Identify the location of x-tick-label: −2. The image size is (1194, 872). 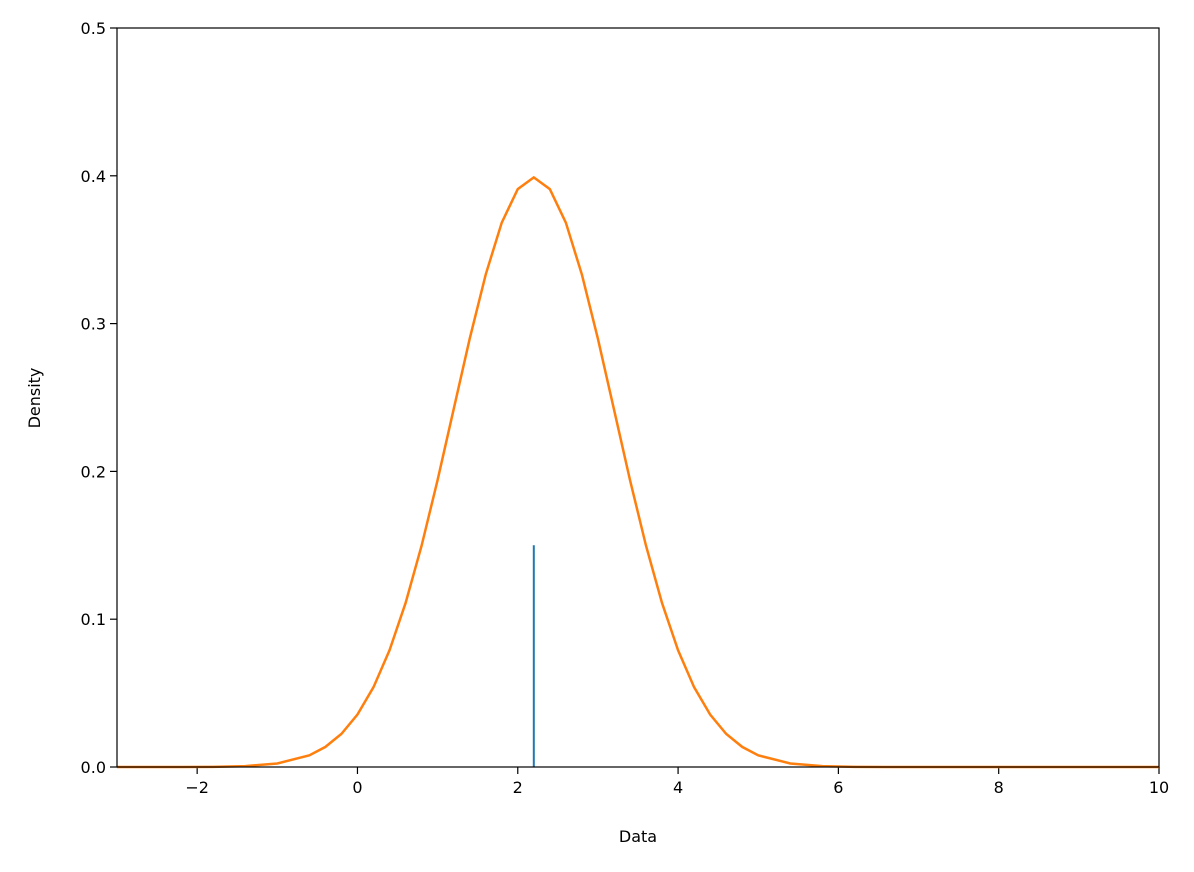
(197, 787).